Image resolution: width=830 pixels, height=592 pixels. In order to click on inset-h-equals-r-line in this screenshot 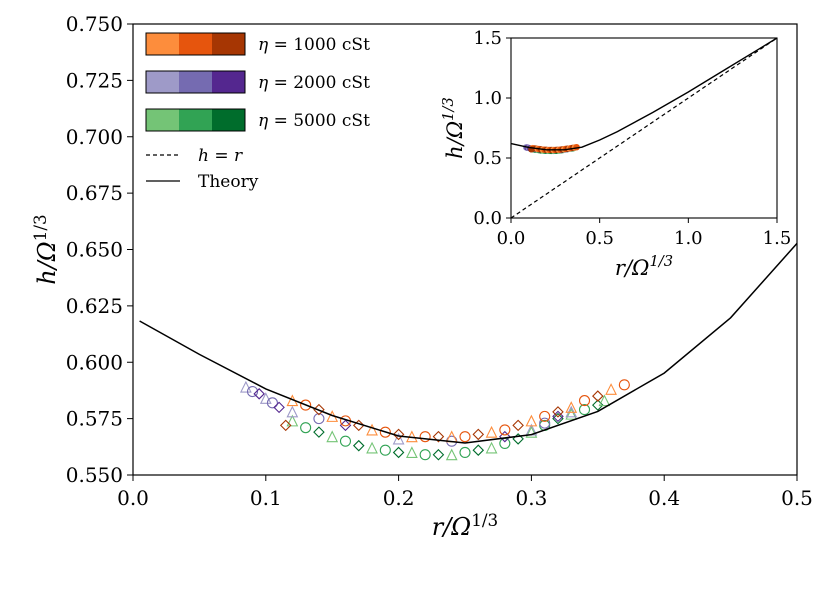, I will do `click(644, 128)`.